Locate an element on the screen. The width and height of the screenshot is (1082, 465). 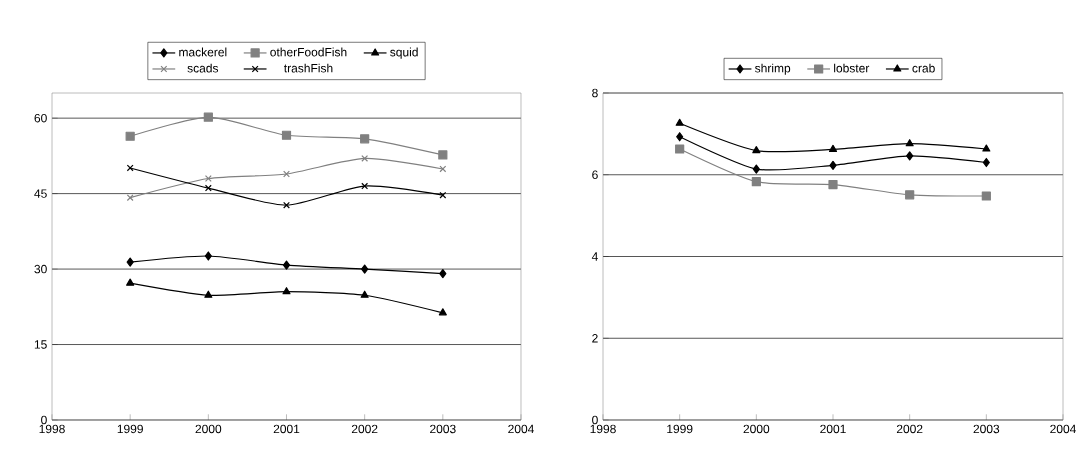
y-tick-label: 4 is located at coordinates (594, 256).